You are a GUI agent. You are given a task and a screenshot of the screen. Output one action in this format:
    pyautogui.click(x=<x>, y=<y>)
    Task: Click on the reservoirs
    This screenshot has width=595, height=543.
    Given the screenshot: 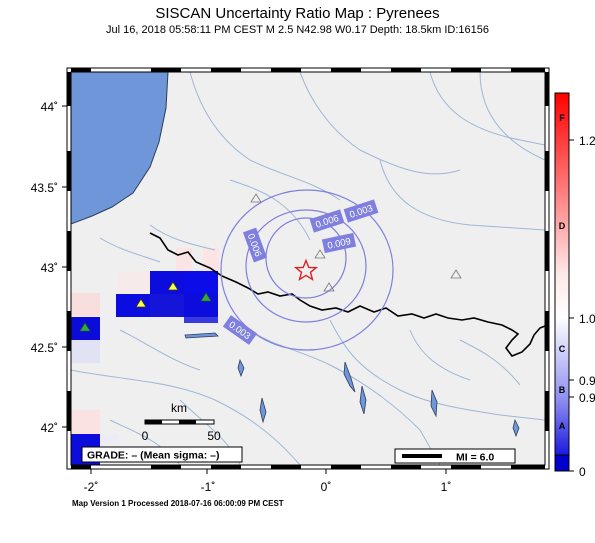 What is the action you would take?
    pyautogui.click(x=352, y=385)
    